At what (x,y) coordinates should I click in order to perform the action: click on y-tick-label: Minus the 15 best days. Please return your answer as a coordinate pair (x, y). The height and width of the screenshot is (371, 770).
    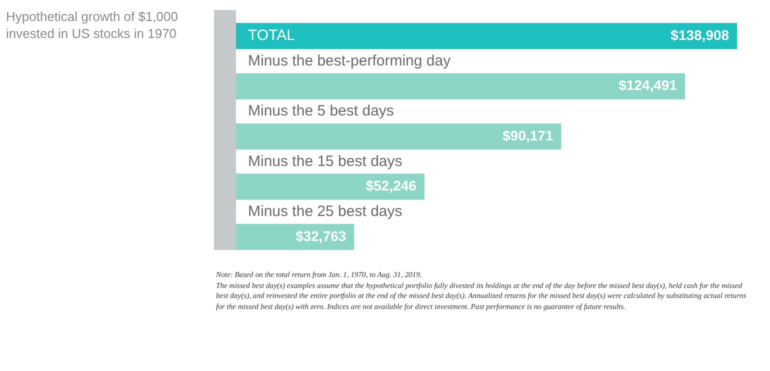
    Looking at the image, I should click on (325, 161).